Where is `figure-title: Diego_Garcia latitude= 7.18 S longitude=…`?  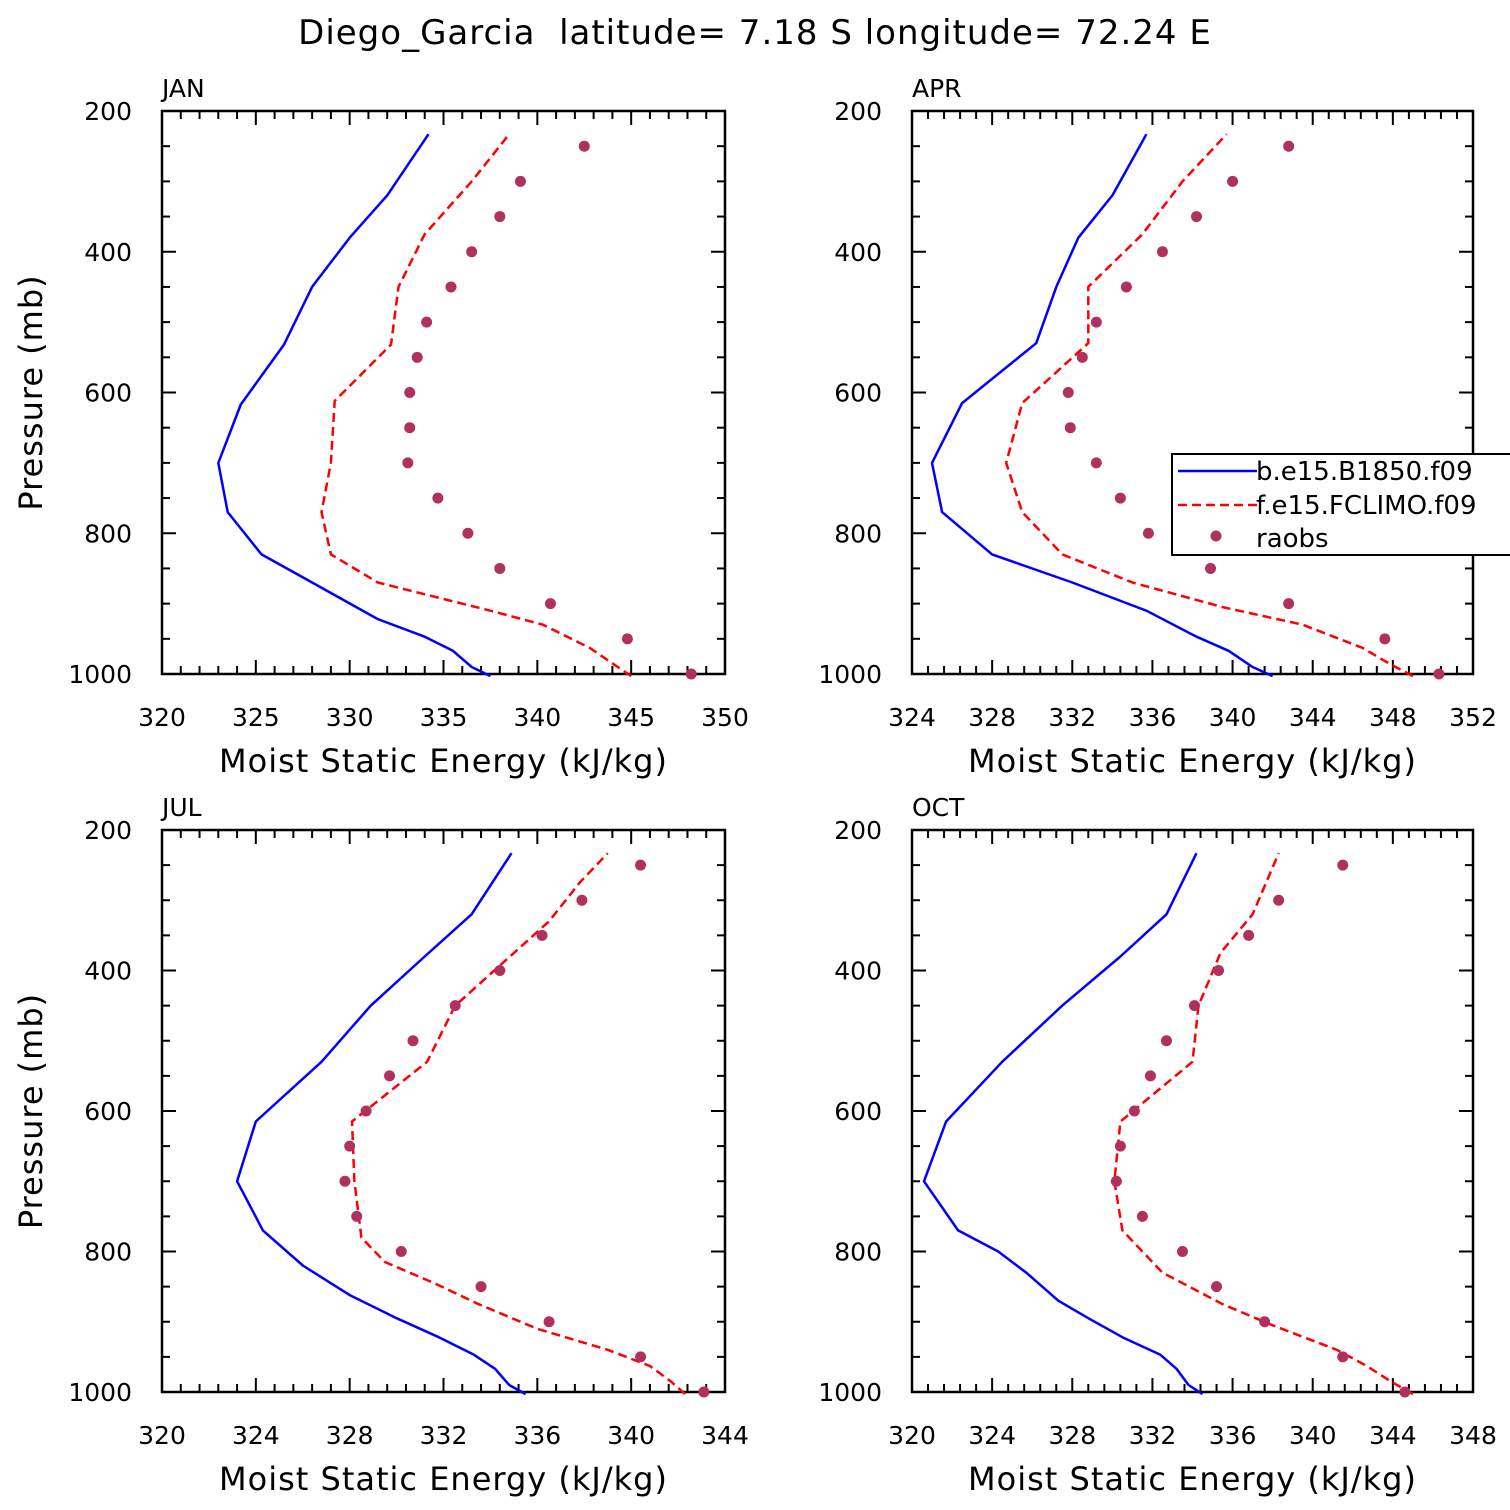 figure-title: Diego_Garcia latitude= 7.18 S longitude=… is located at coordinates (755, 33).